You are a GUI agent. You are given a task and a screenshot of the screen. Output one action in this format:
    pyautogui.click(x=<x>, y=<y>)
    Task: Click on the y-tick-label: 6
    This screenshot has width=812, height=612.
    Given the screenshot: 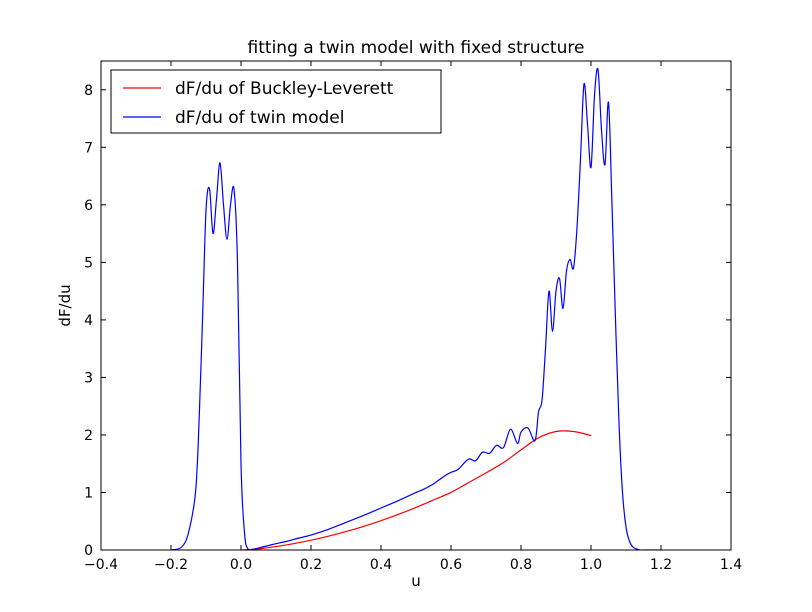 What is the action you would take?
    pyautogui.click(x=88, y=206)
    